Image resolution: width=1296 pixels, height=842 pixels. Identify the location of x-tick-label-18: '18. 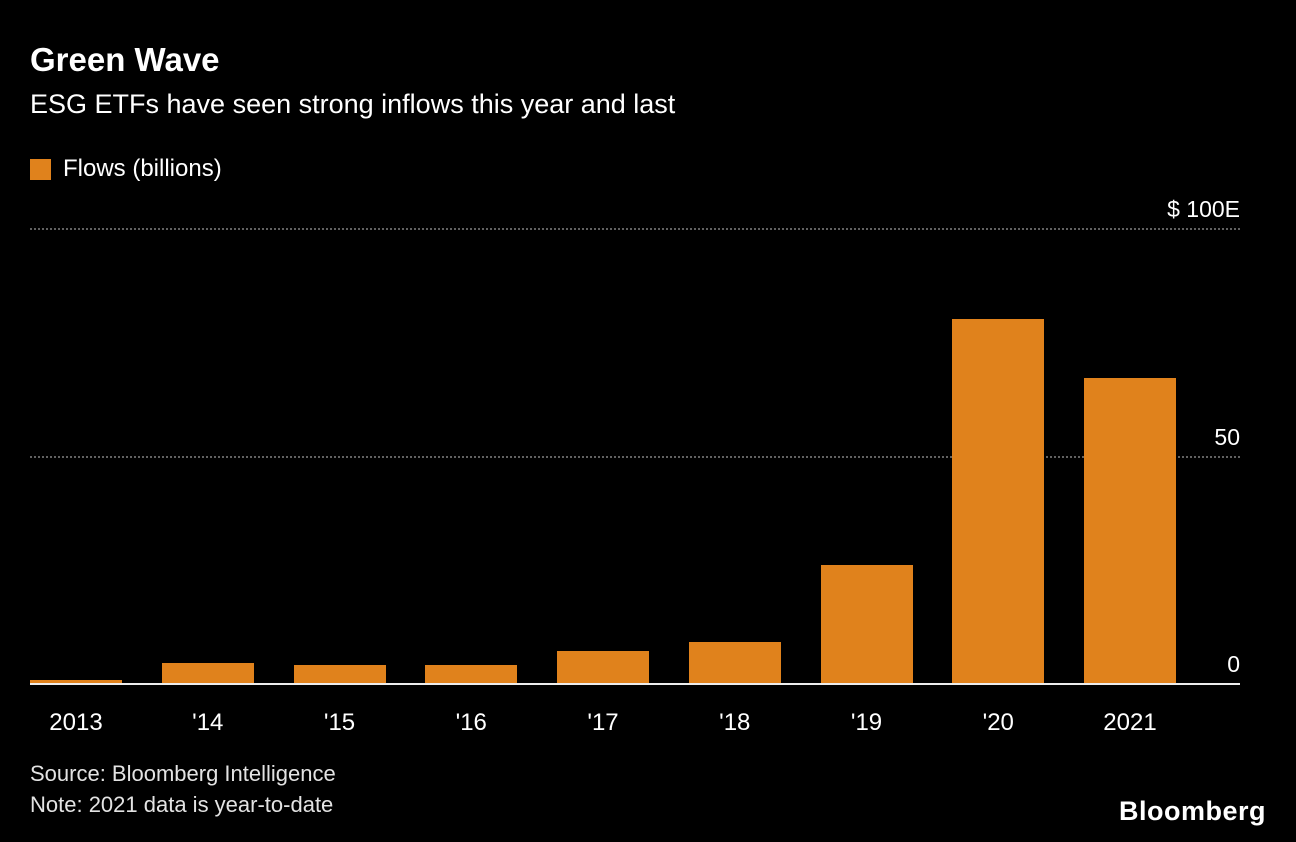
(735, 722).